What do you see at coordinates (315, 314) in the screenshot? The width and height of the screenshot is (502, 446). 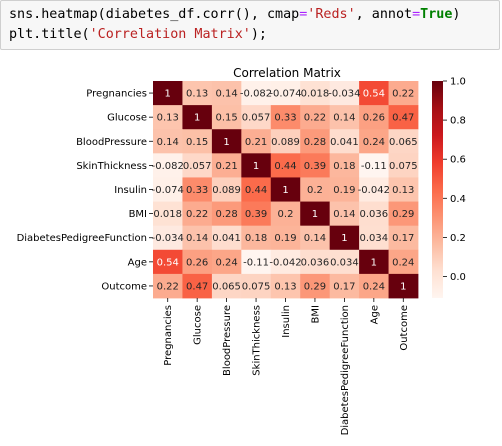 I see `x-tick-label: BMI` at bounding box center [315, 314].